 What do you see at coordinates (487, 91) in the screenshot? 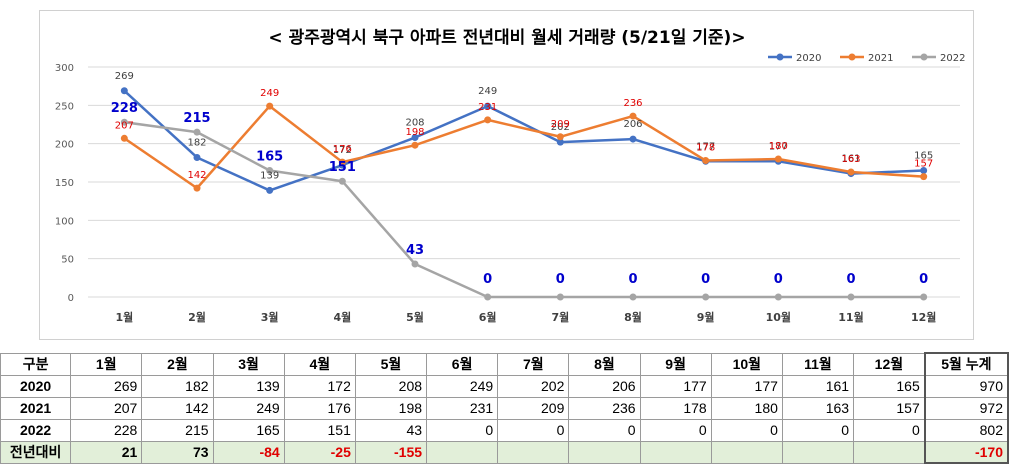
I see `data-label-2020: 249` at bounding box center [487, 91].